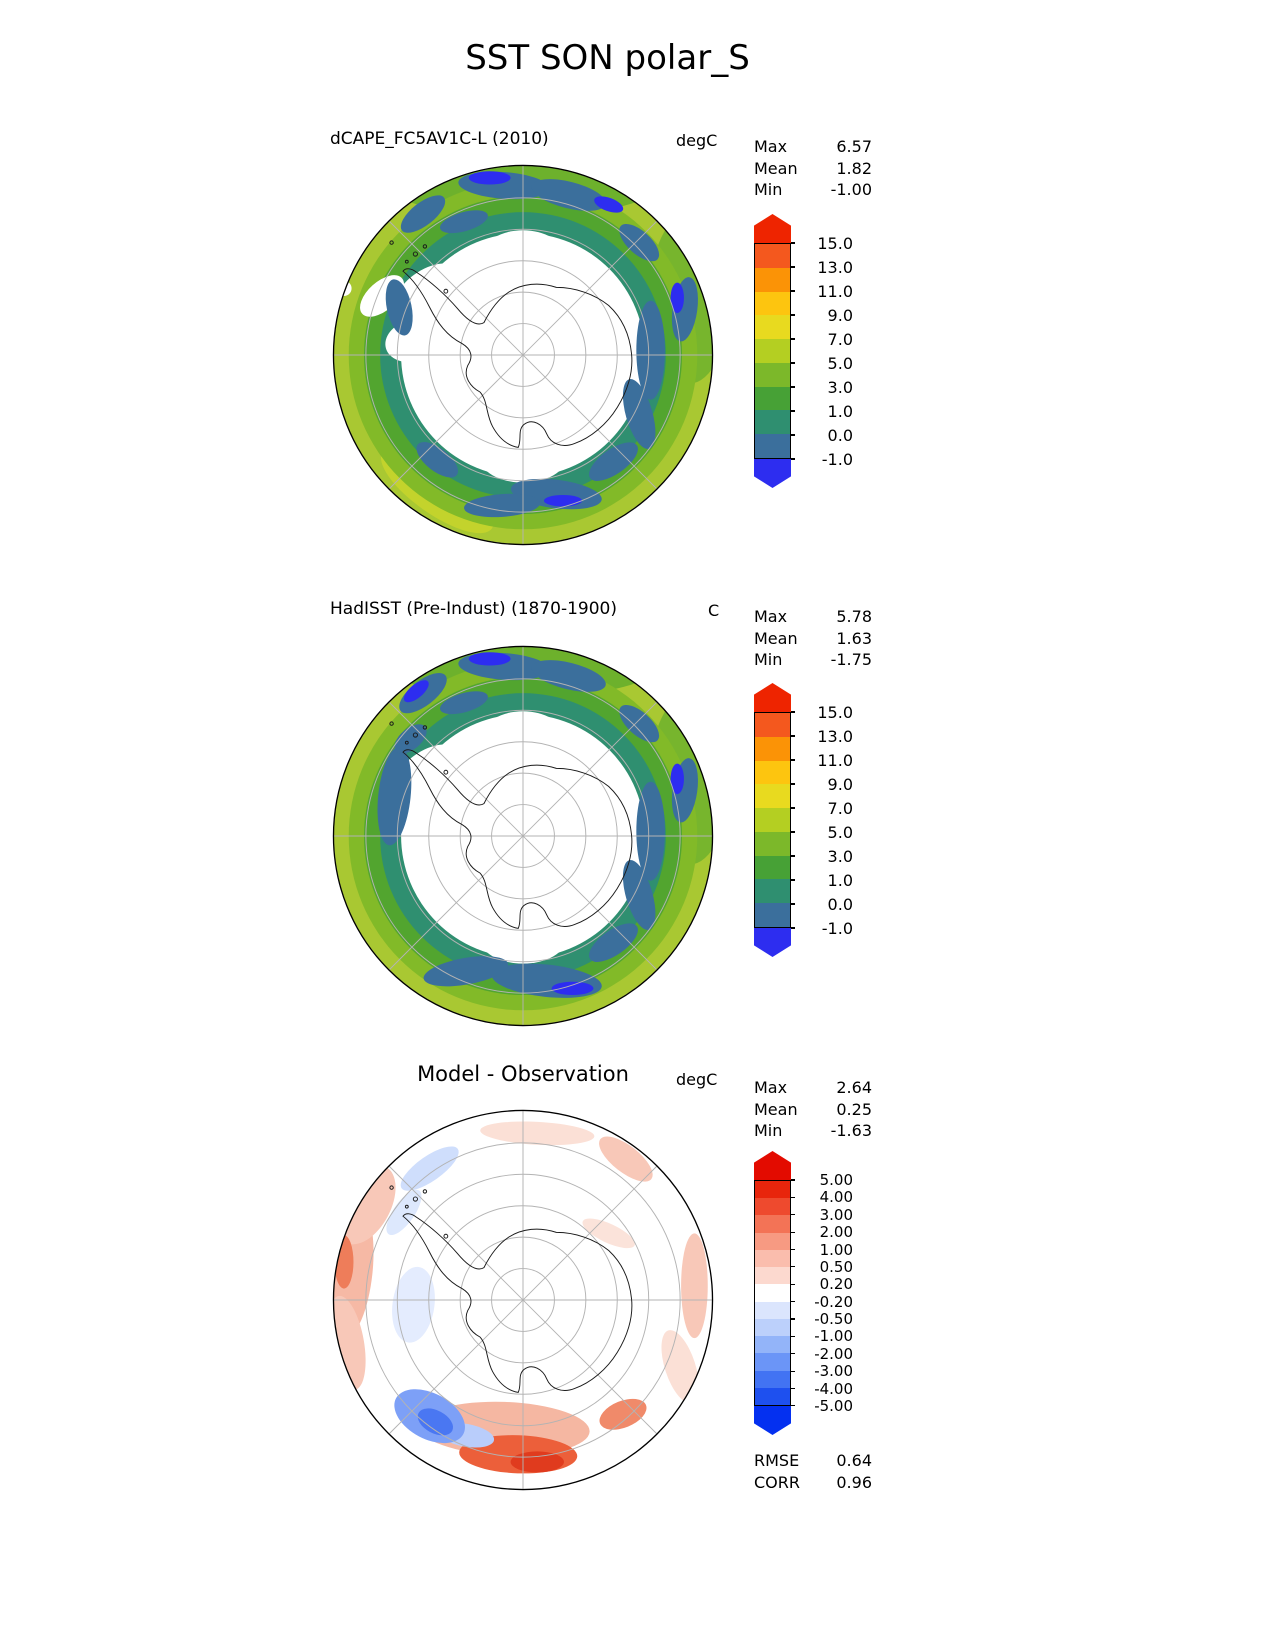  What do you see at coordinates (851, 1130) in the screenshot?
I see `stat-value: -1.63` at bounding box center [851, 1130].